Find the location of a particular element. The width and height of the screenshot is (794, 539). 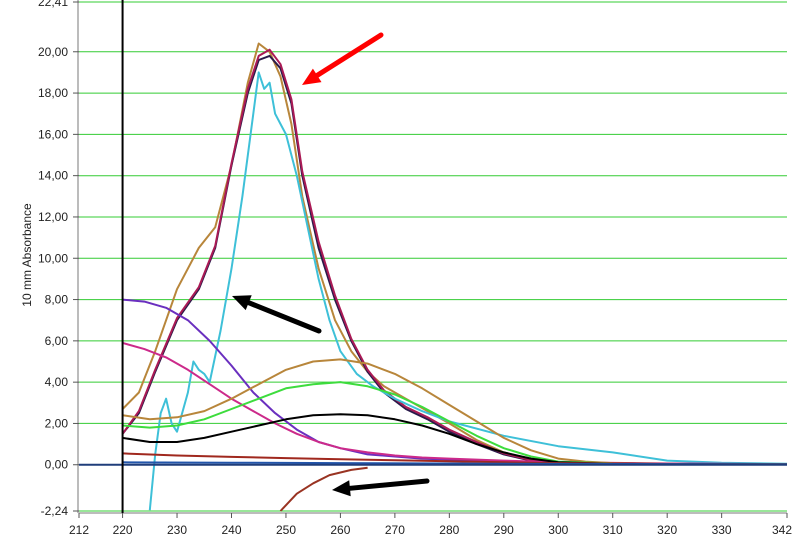

x-tick-label-6: 270 is located at coordinates (395, 530).